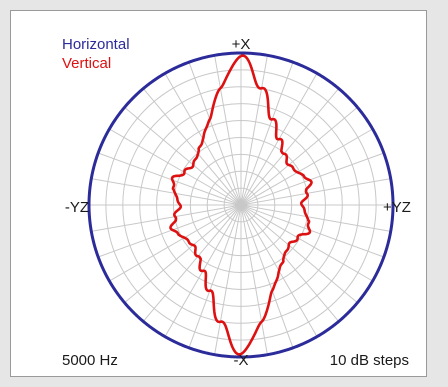  Describe the element at coordinates (96, 44) in the screenshot. I see `legend-horizontal: Horizontal` at that location.